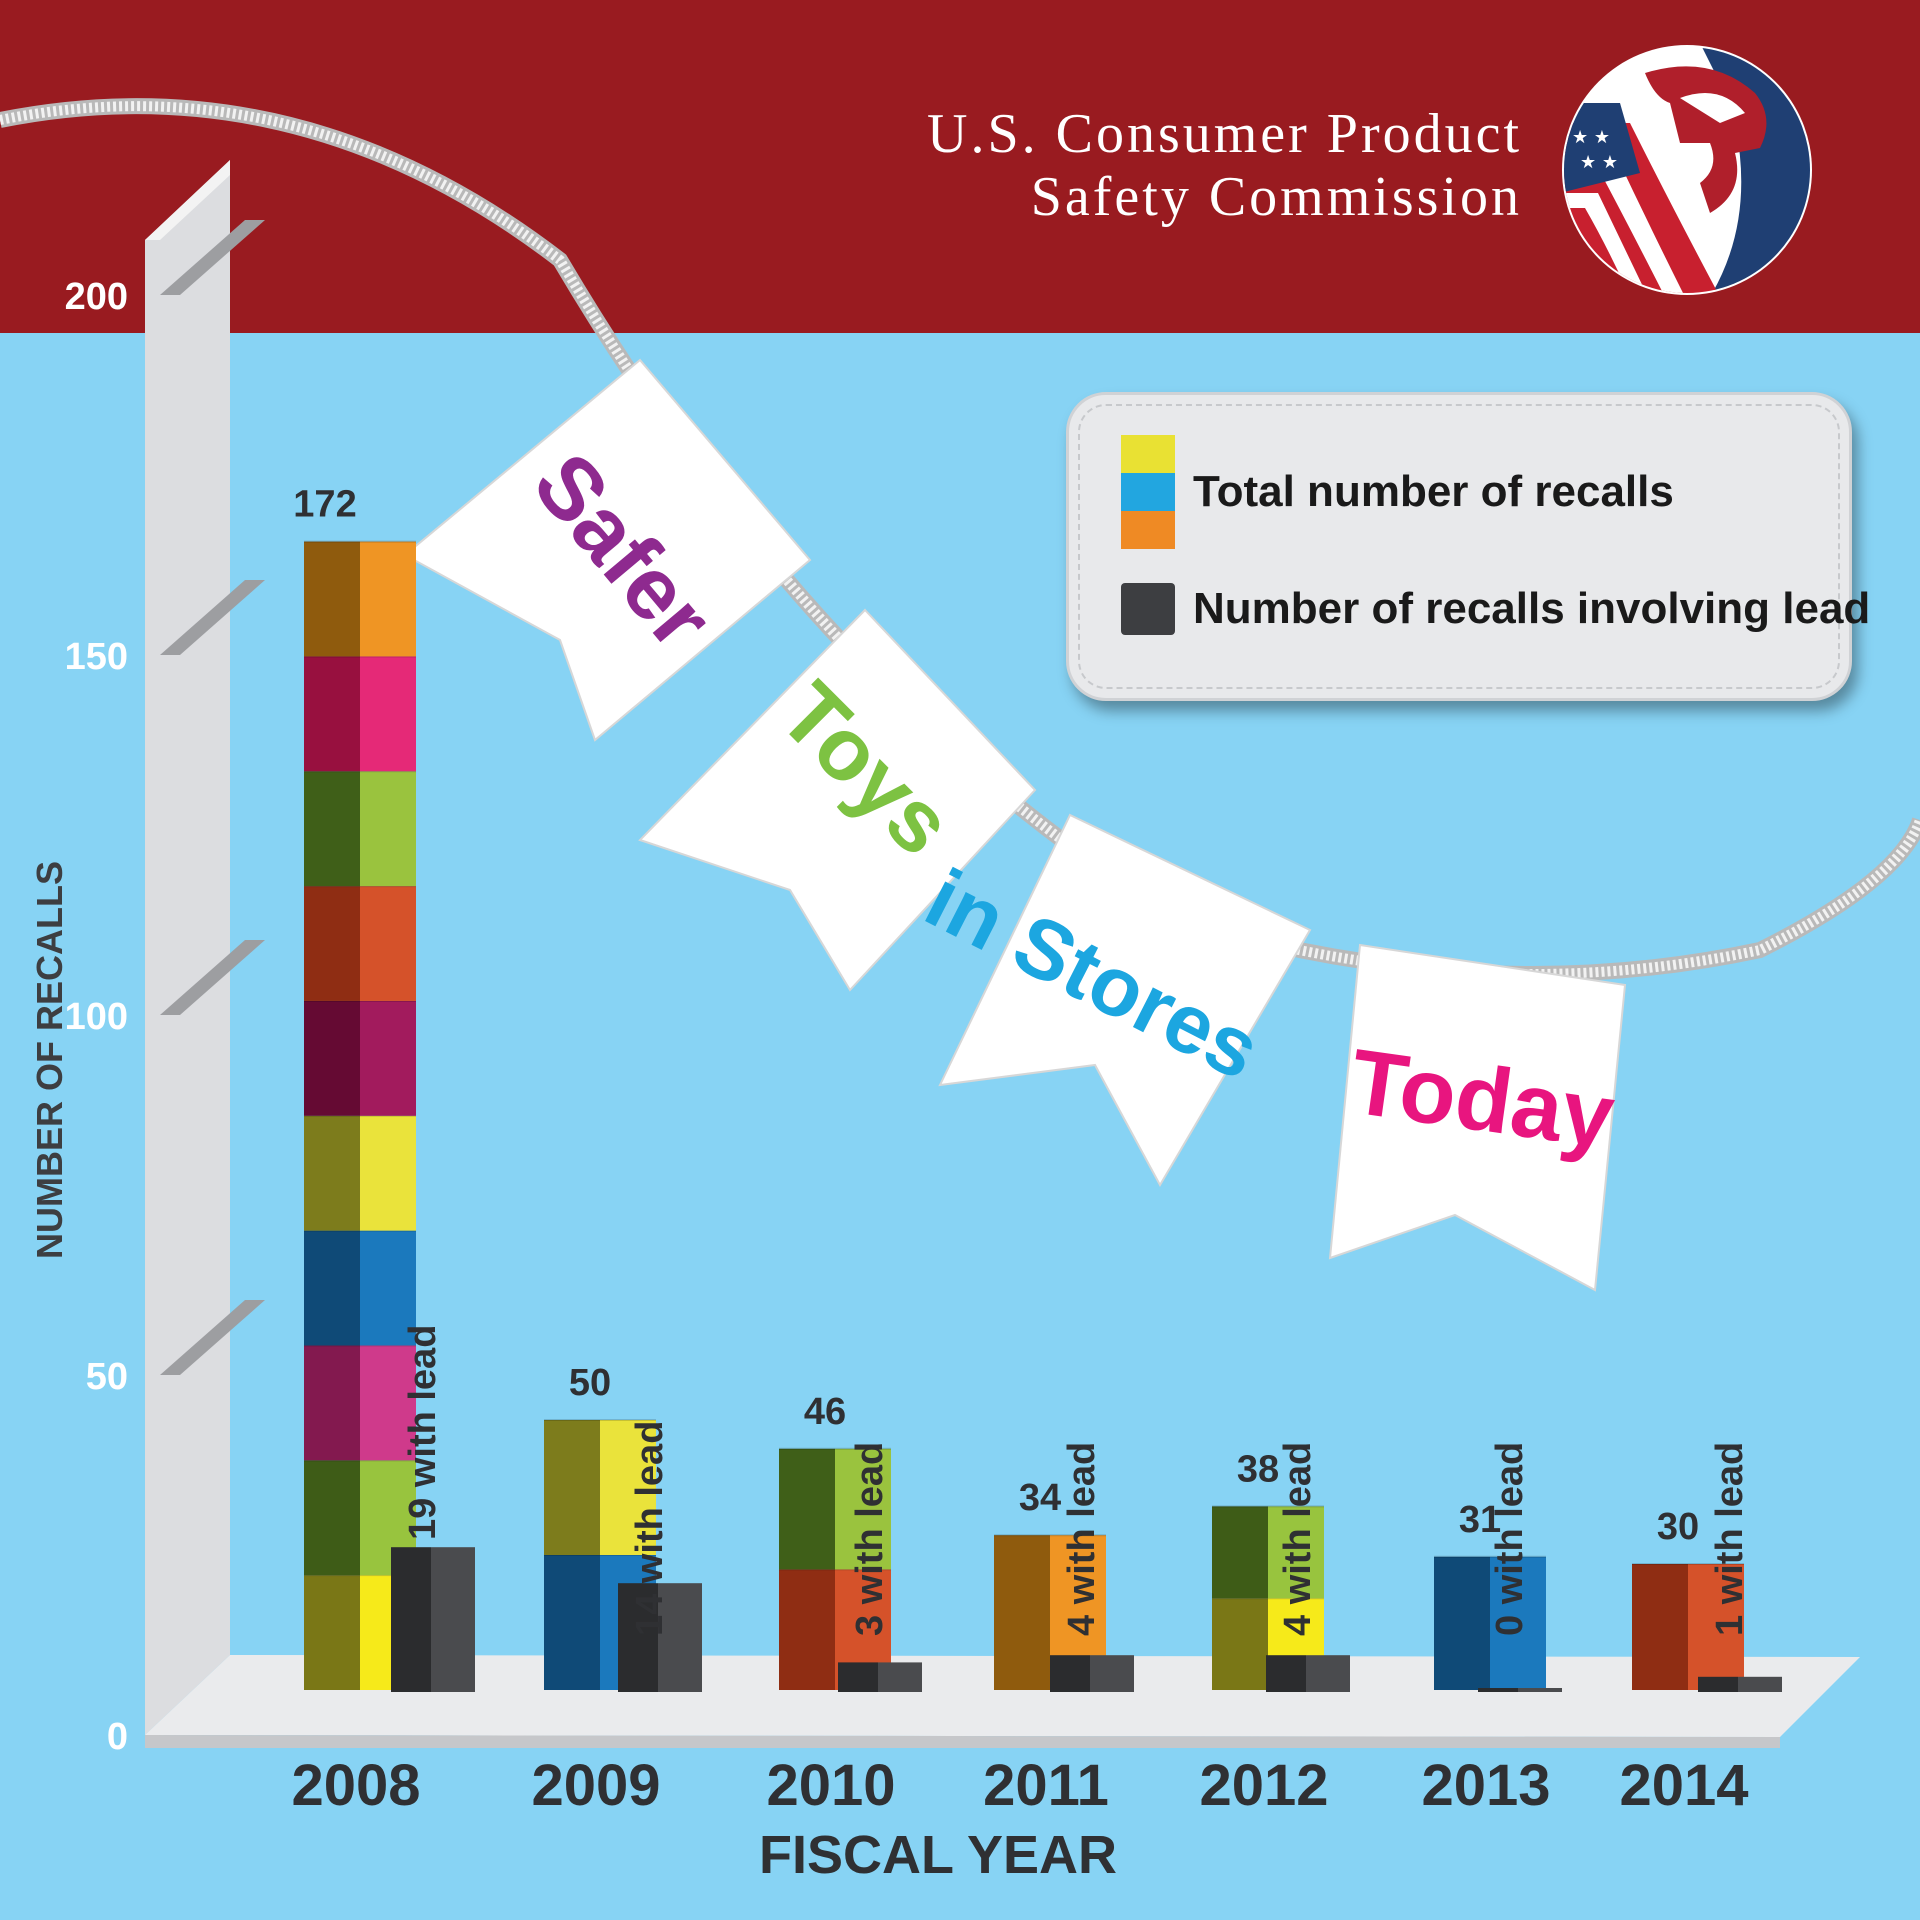 This screenshot has width=1920, height=1920. Describe the element at coordinates (1263, 1785) in the screenshot. I see `x-tick-label: 2012` at that location.